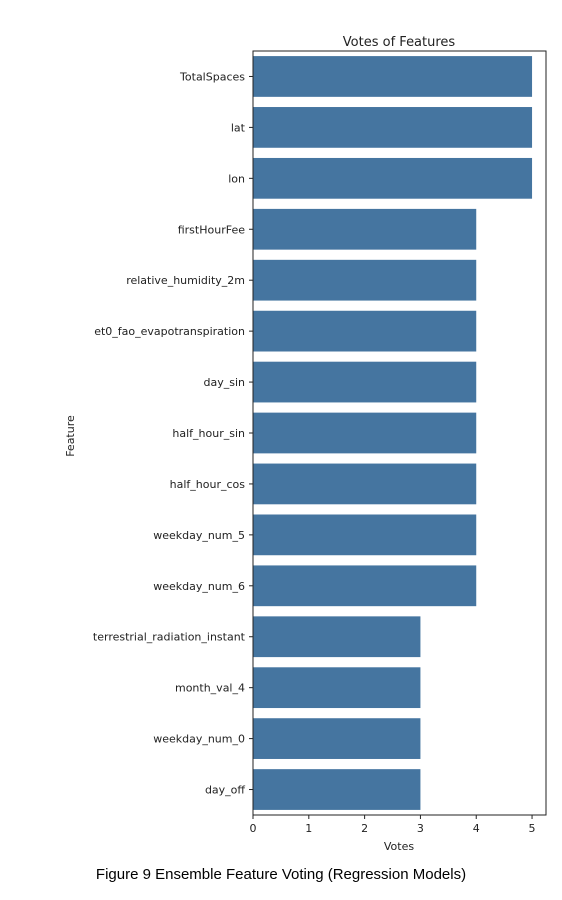  Describe the element at coordinates (211, 229) in the screenshot. I see `y-tick-label: firstHourFee` at that location.